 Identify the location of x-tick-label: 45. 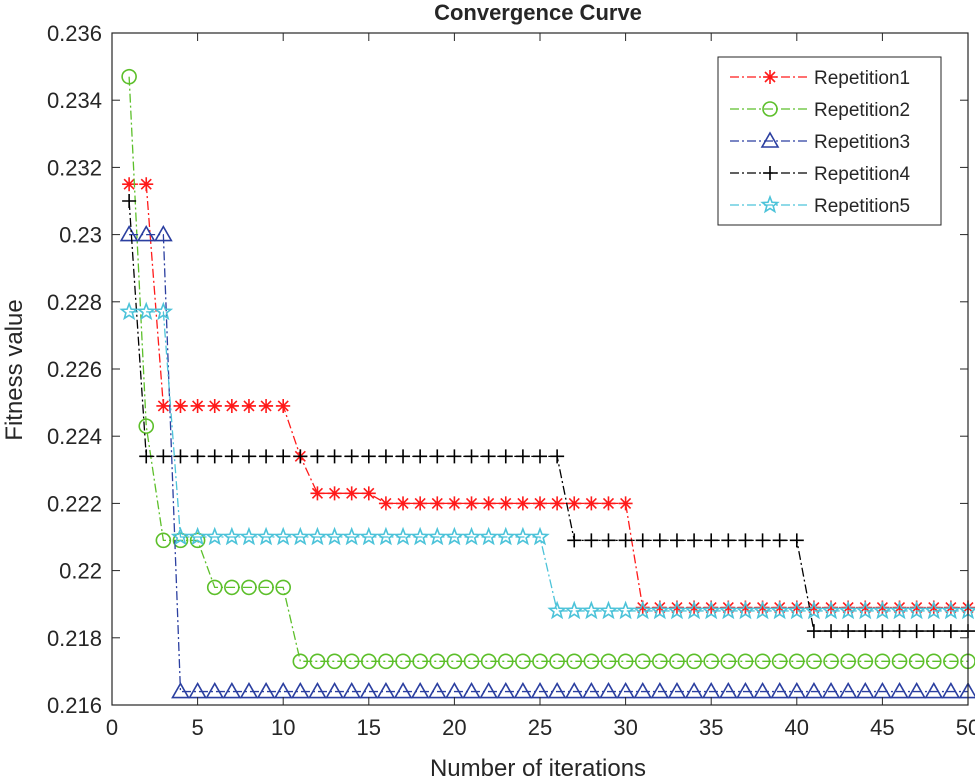
(882, 727).